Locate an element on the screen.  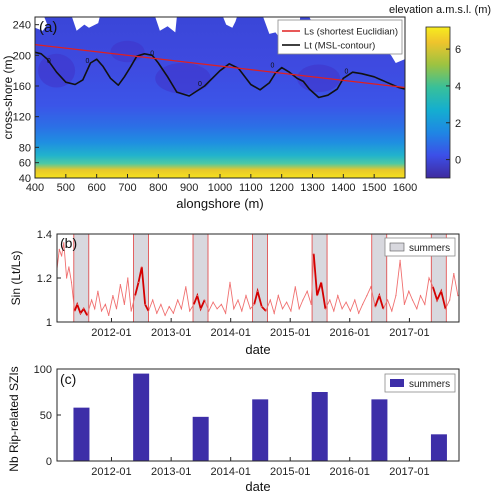
x-tick-label: 1300 is located at coordinates (312, 188).